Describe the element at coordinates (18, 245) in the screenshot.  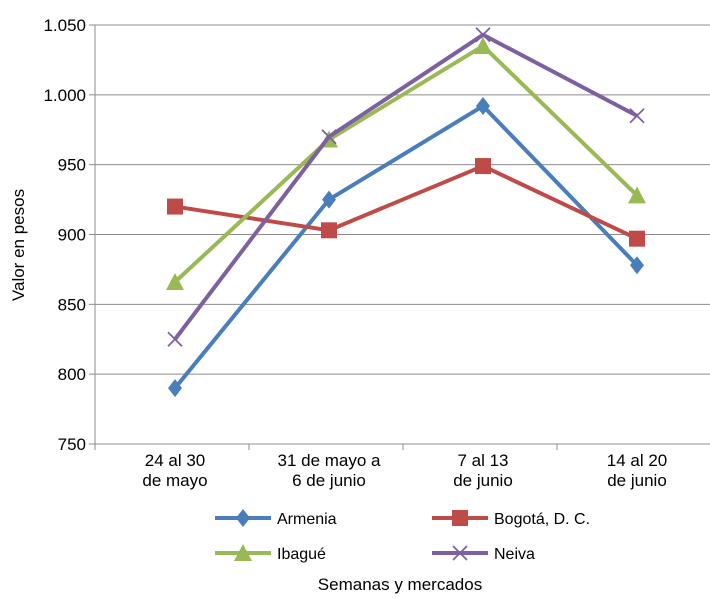
I see `y-axis-label: Valor en pesos` at that location.